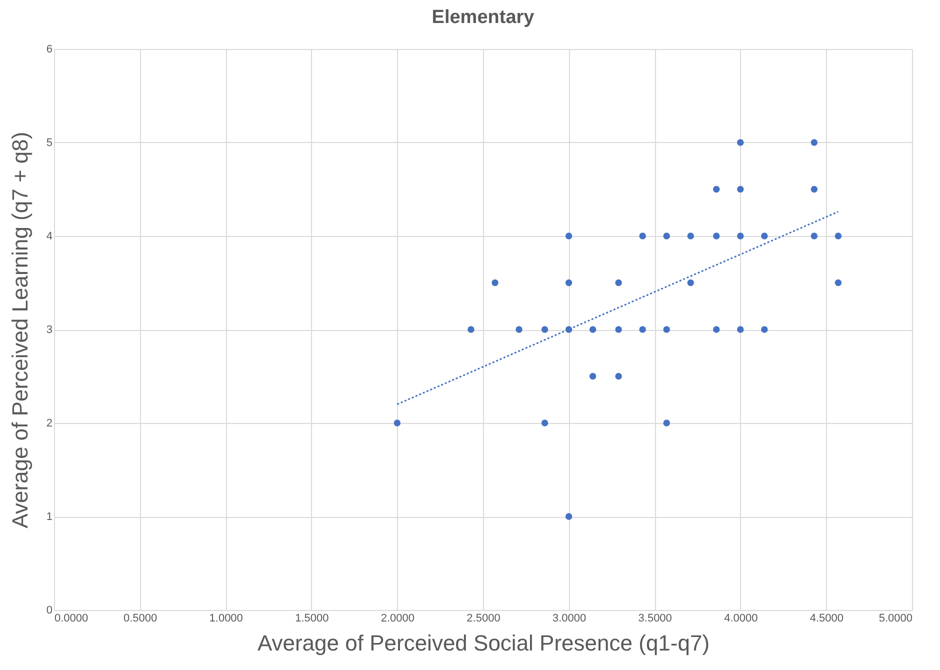 This screenshot has width=940, height=670. Describe the element at coordinates (140, 618) in the screenshot. I see `x-tick-label: 0.5000` at that location.